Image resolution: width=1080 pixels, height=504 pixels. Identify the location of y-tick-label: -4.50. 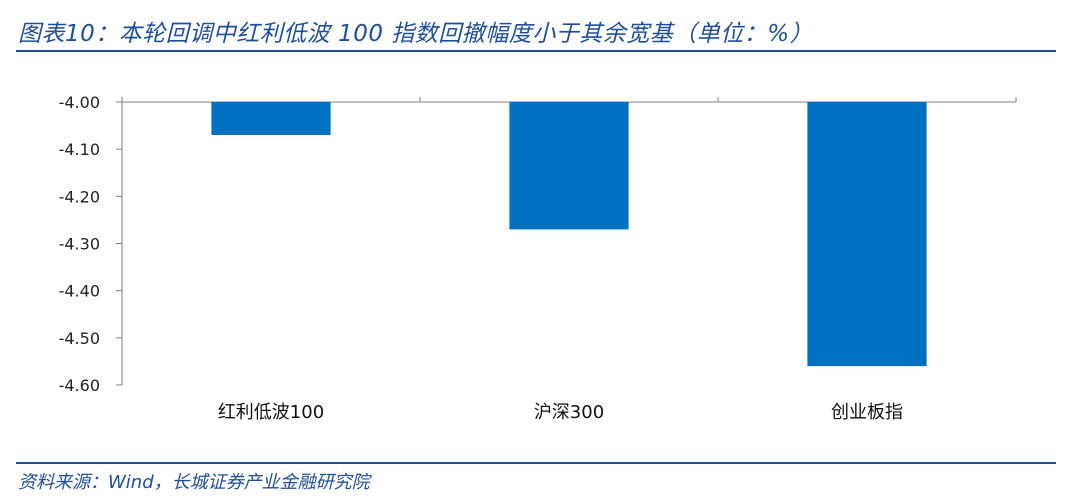
(79, 338).